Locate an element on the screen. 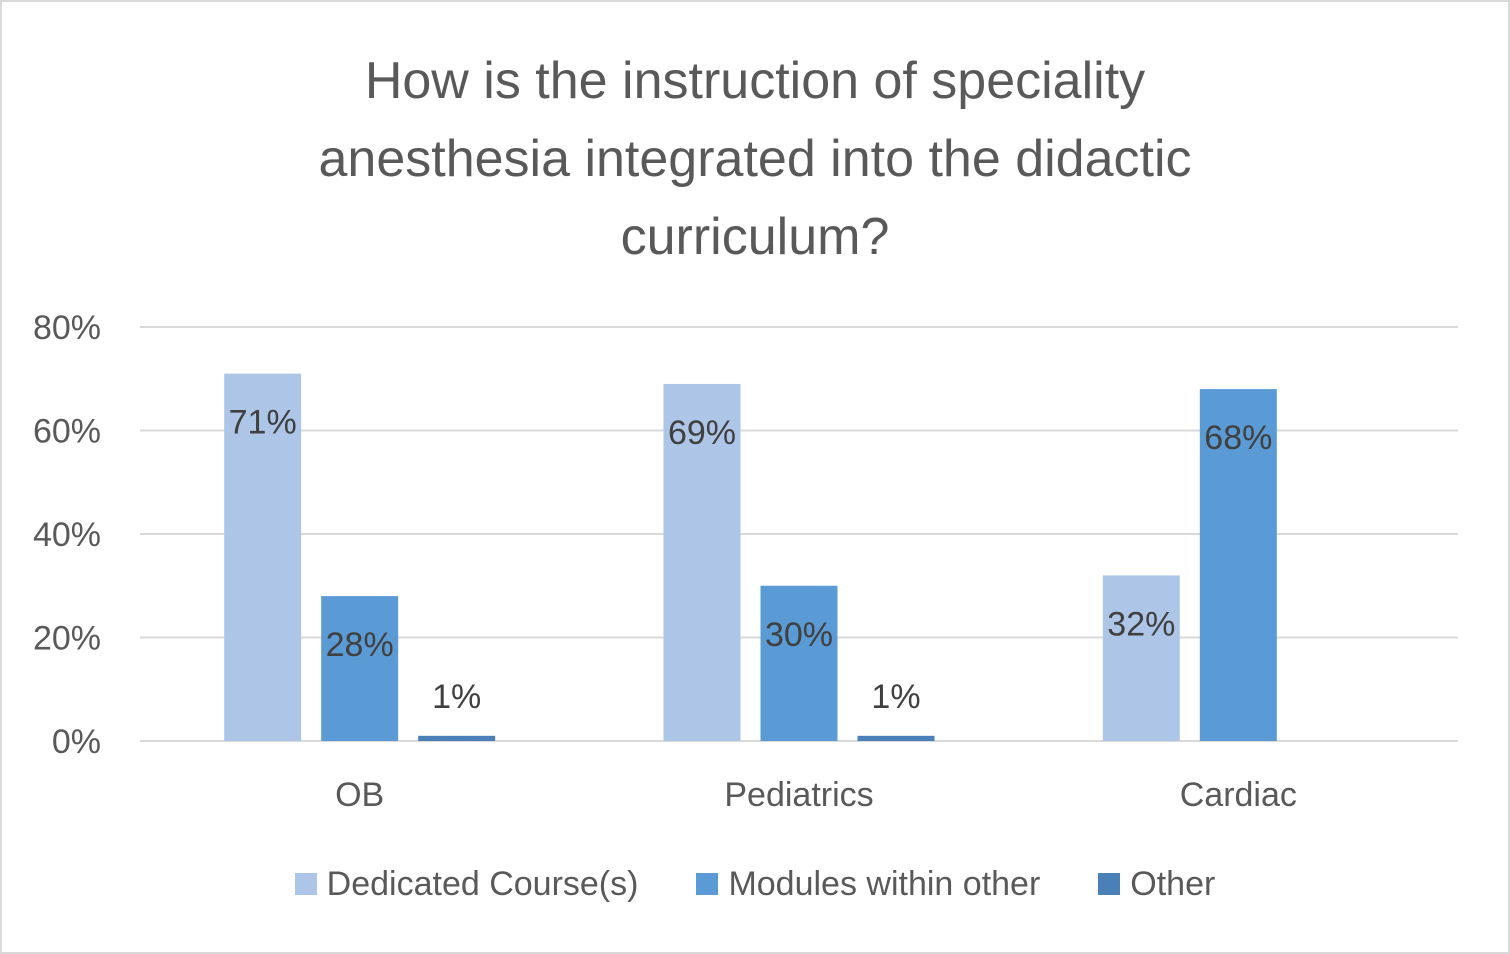  x-category-label: Pediatrics is located at coordinates (798, 795).